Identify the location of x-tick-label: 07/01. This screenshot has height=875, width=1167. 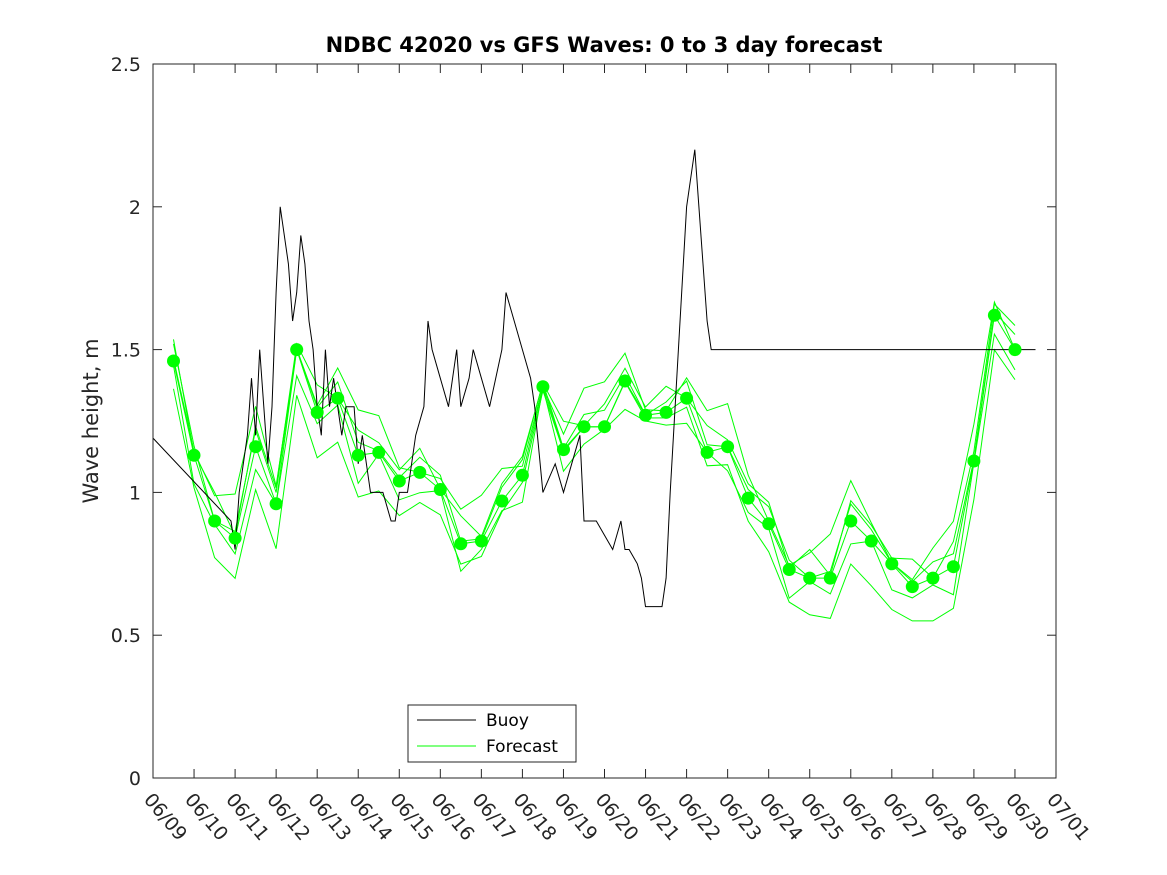
(1068, 817).